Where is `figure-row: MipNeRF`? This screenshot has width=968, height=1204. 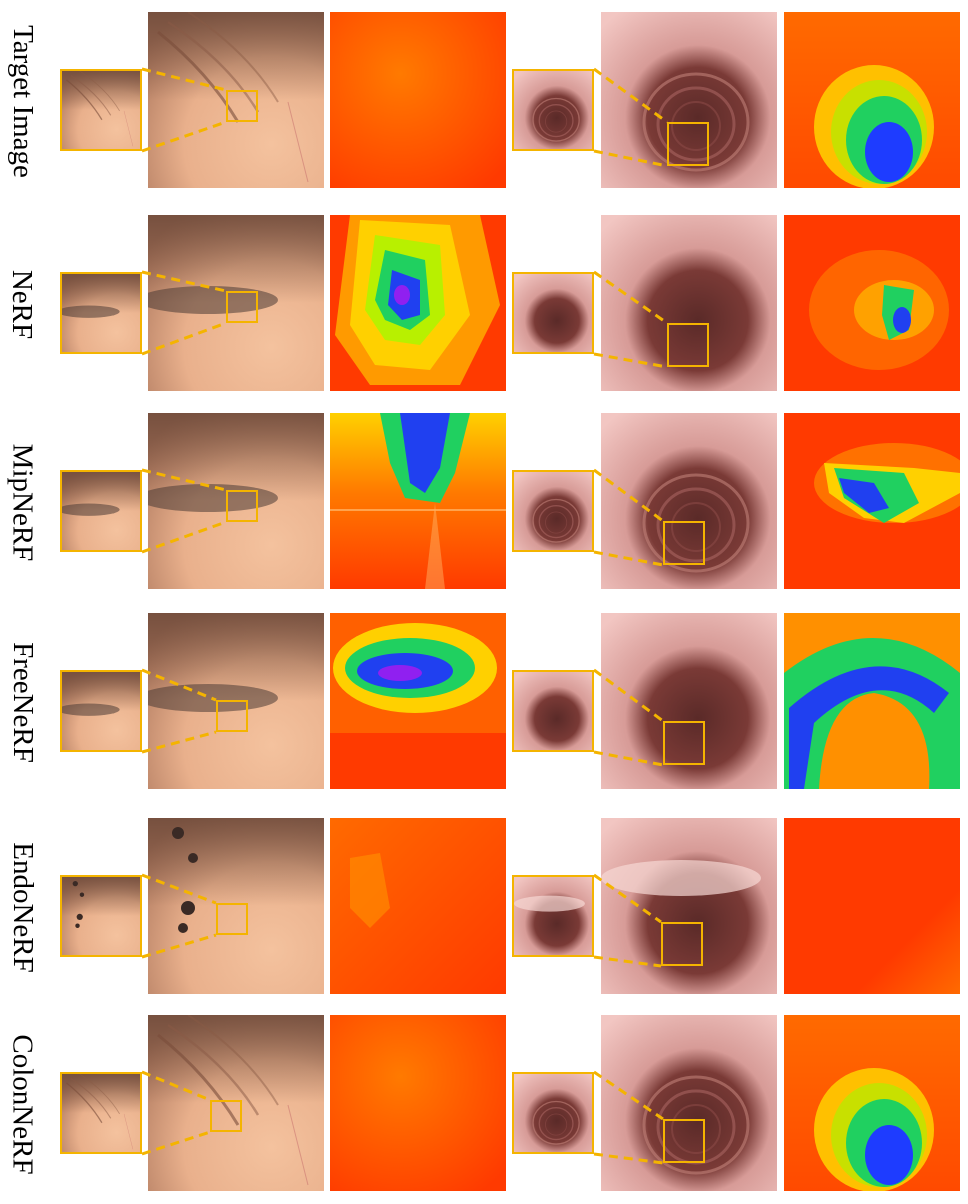
figure-row: MipNeRF is located at coordinates (484, 502).